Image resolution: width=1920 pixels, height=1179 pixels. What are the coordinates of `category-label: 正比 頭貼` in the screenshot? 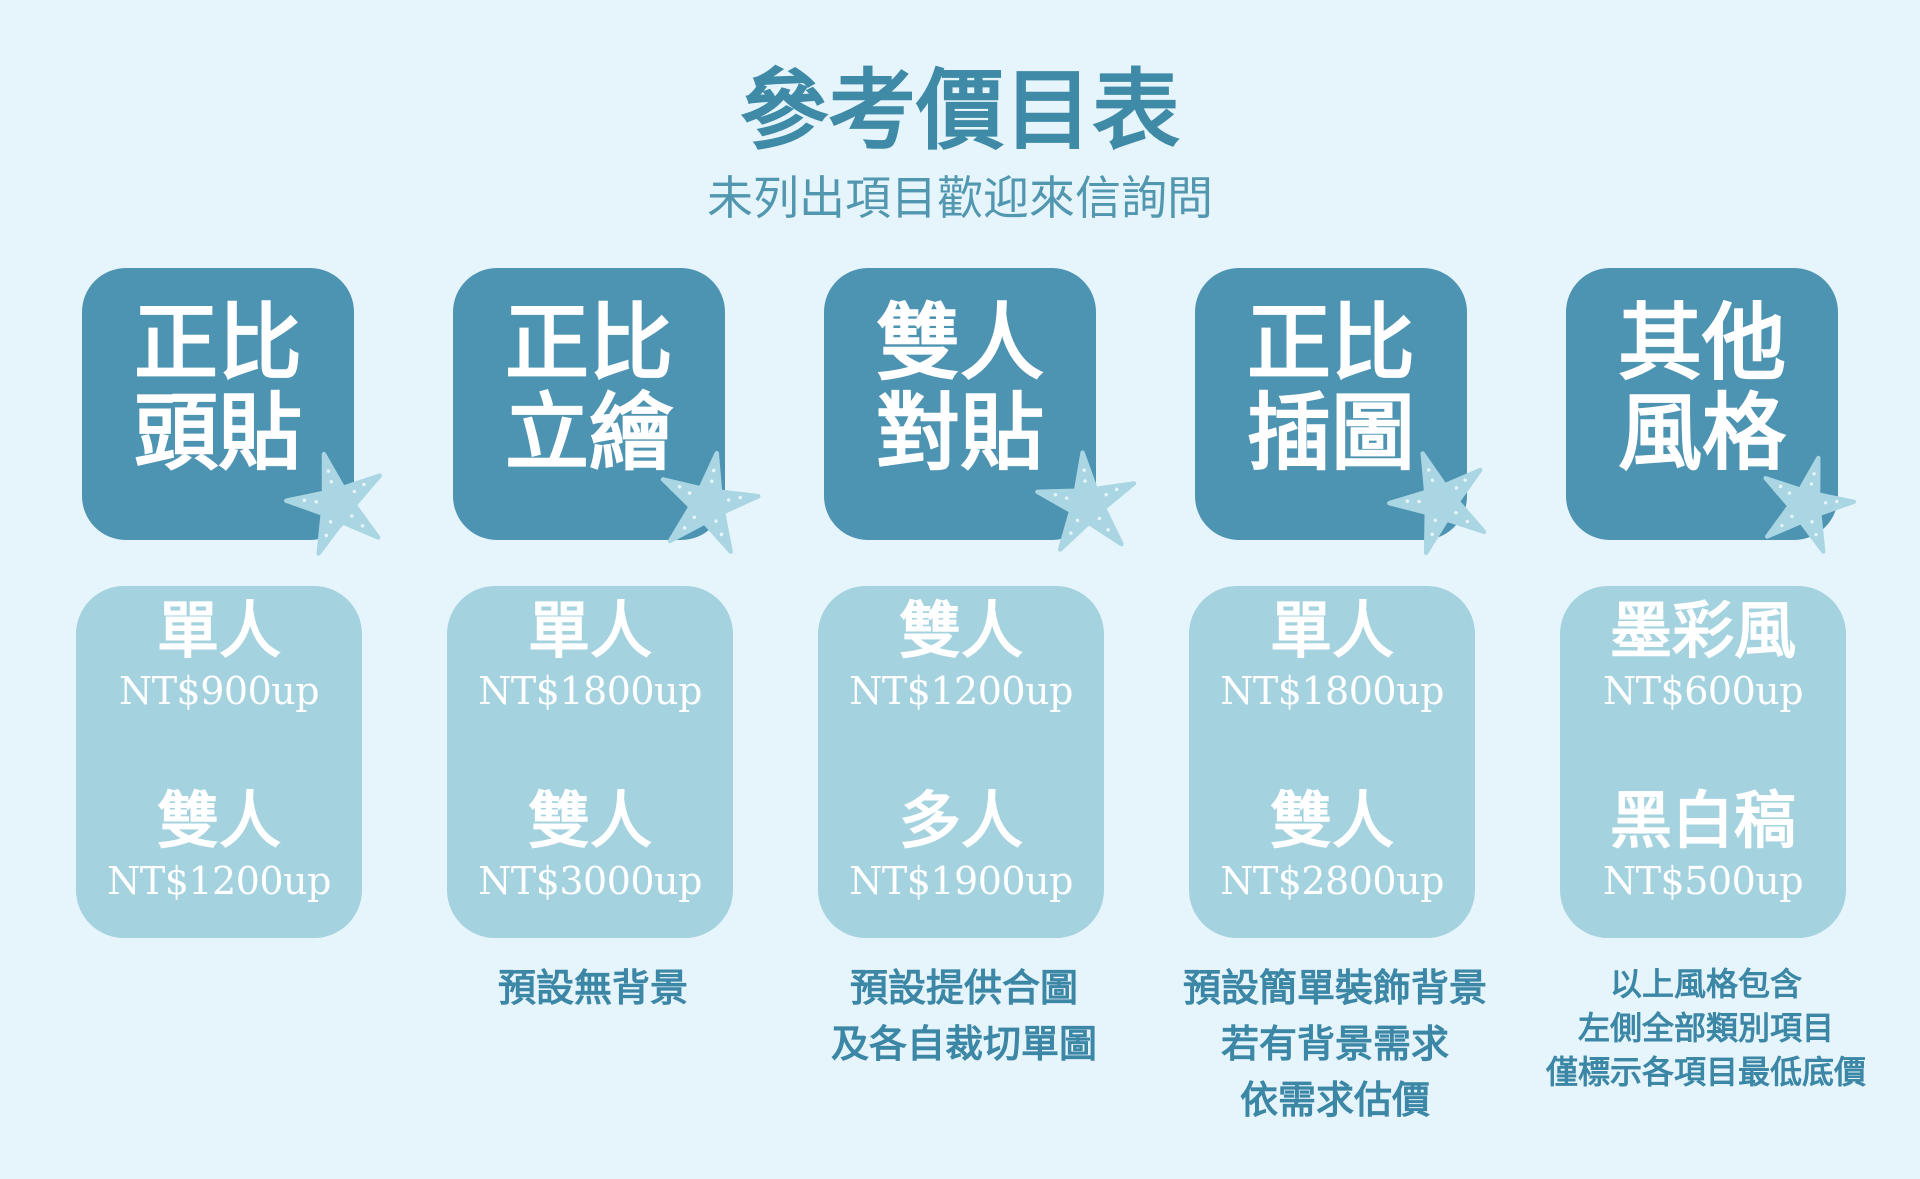 It's located at (217, 387).